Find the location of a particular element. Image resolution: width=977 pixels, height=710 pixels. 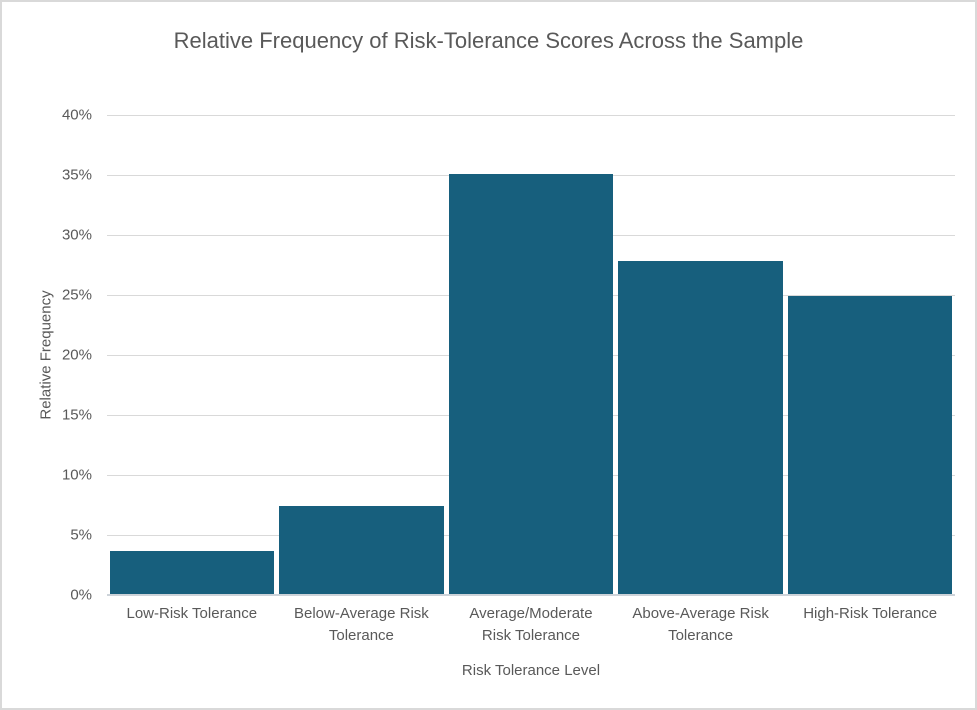

y-tick-label: 15% is located at coordinates (76, 415).